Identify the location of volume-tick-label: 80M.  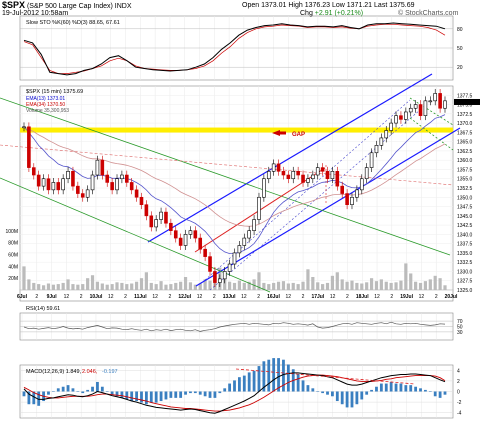
(13, 244).